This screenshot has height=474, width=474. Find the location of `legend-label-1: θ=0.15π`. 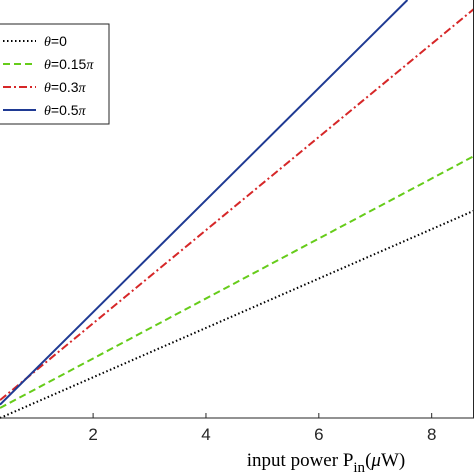

legend-label-1: θ=0.15π is located at coordinates (69, 64).